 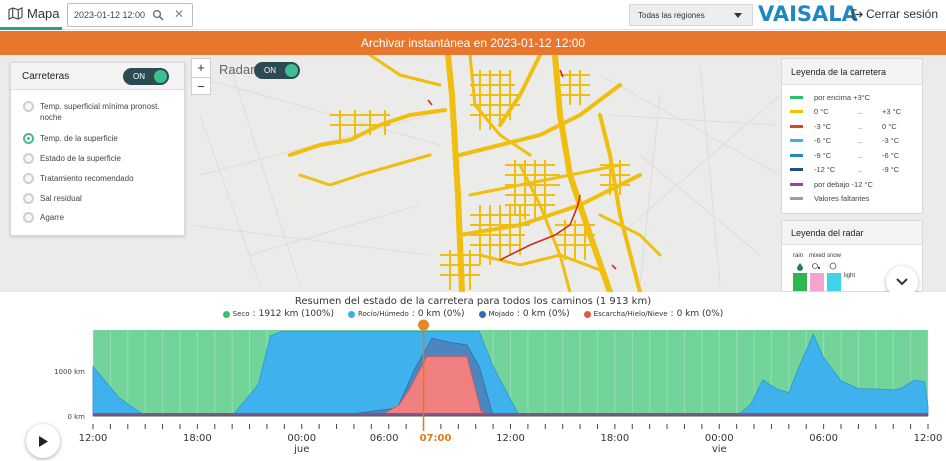 I want to click on radar-toggle: ON, so click(x=277, y=70).